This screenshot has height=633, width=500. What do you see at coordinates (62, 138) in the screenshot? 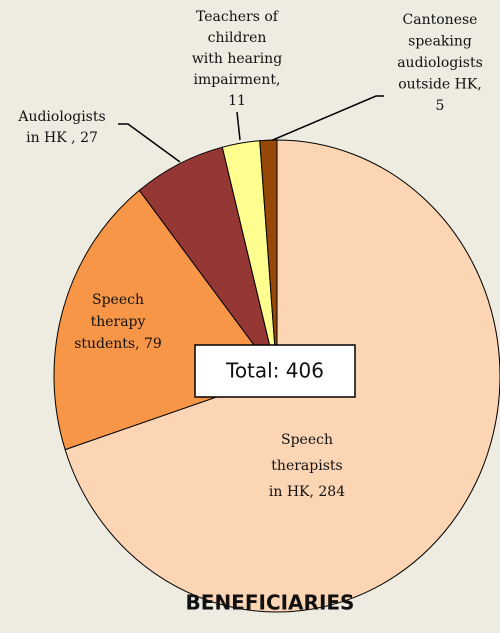
I see `data-label: in HK , 27` at bounding box center [62, 138].